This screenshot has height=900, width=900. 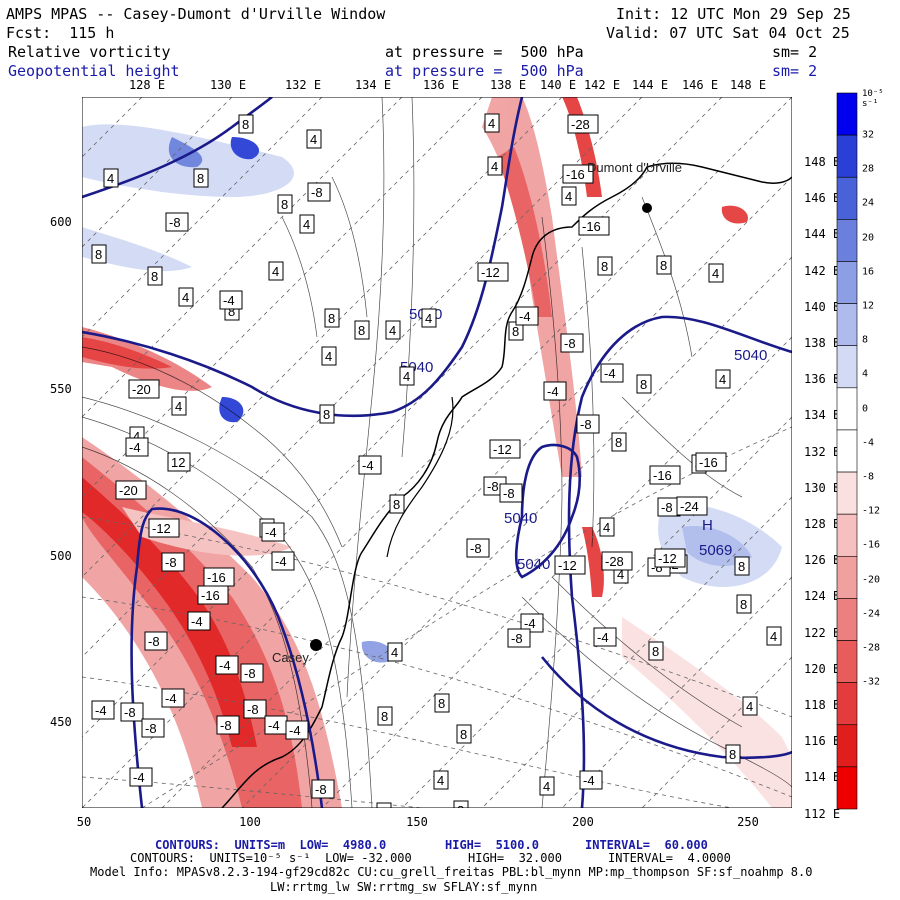 I want to click on vorticity-label-negative: -20, so click(x=141, y=389).